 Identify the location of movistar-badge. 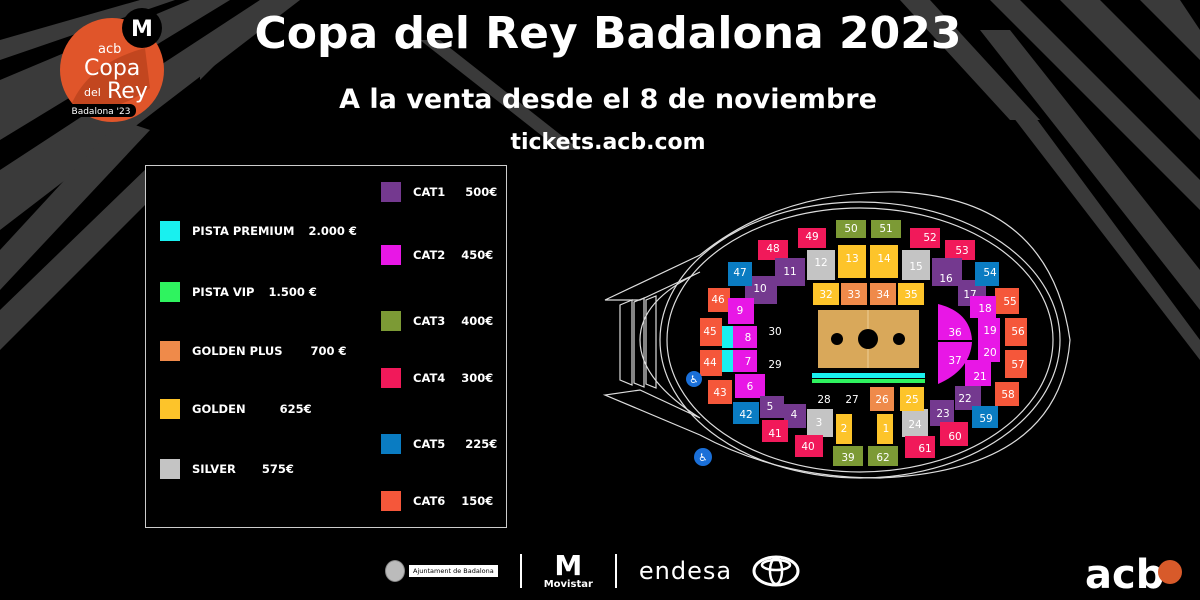
(142, 28).